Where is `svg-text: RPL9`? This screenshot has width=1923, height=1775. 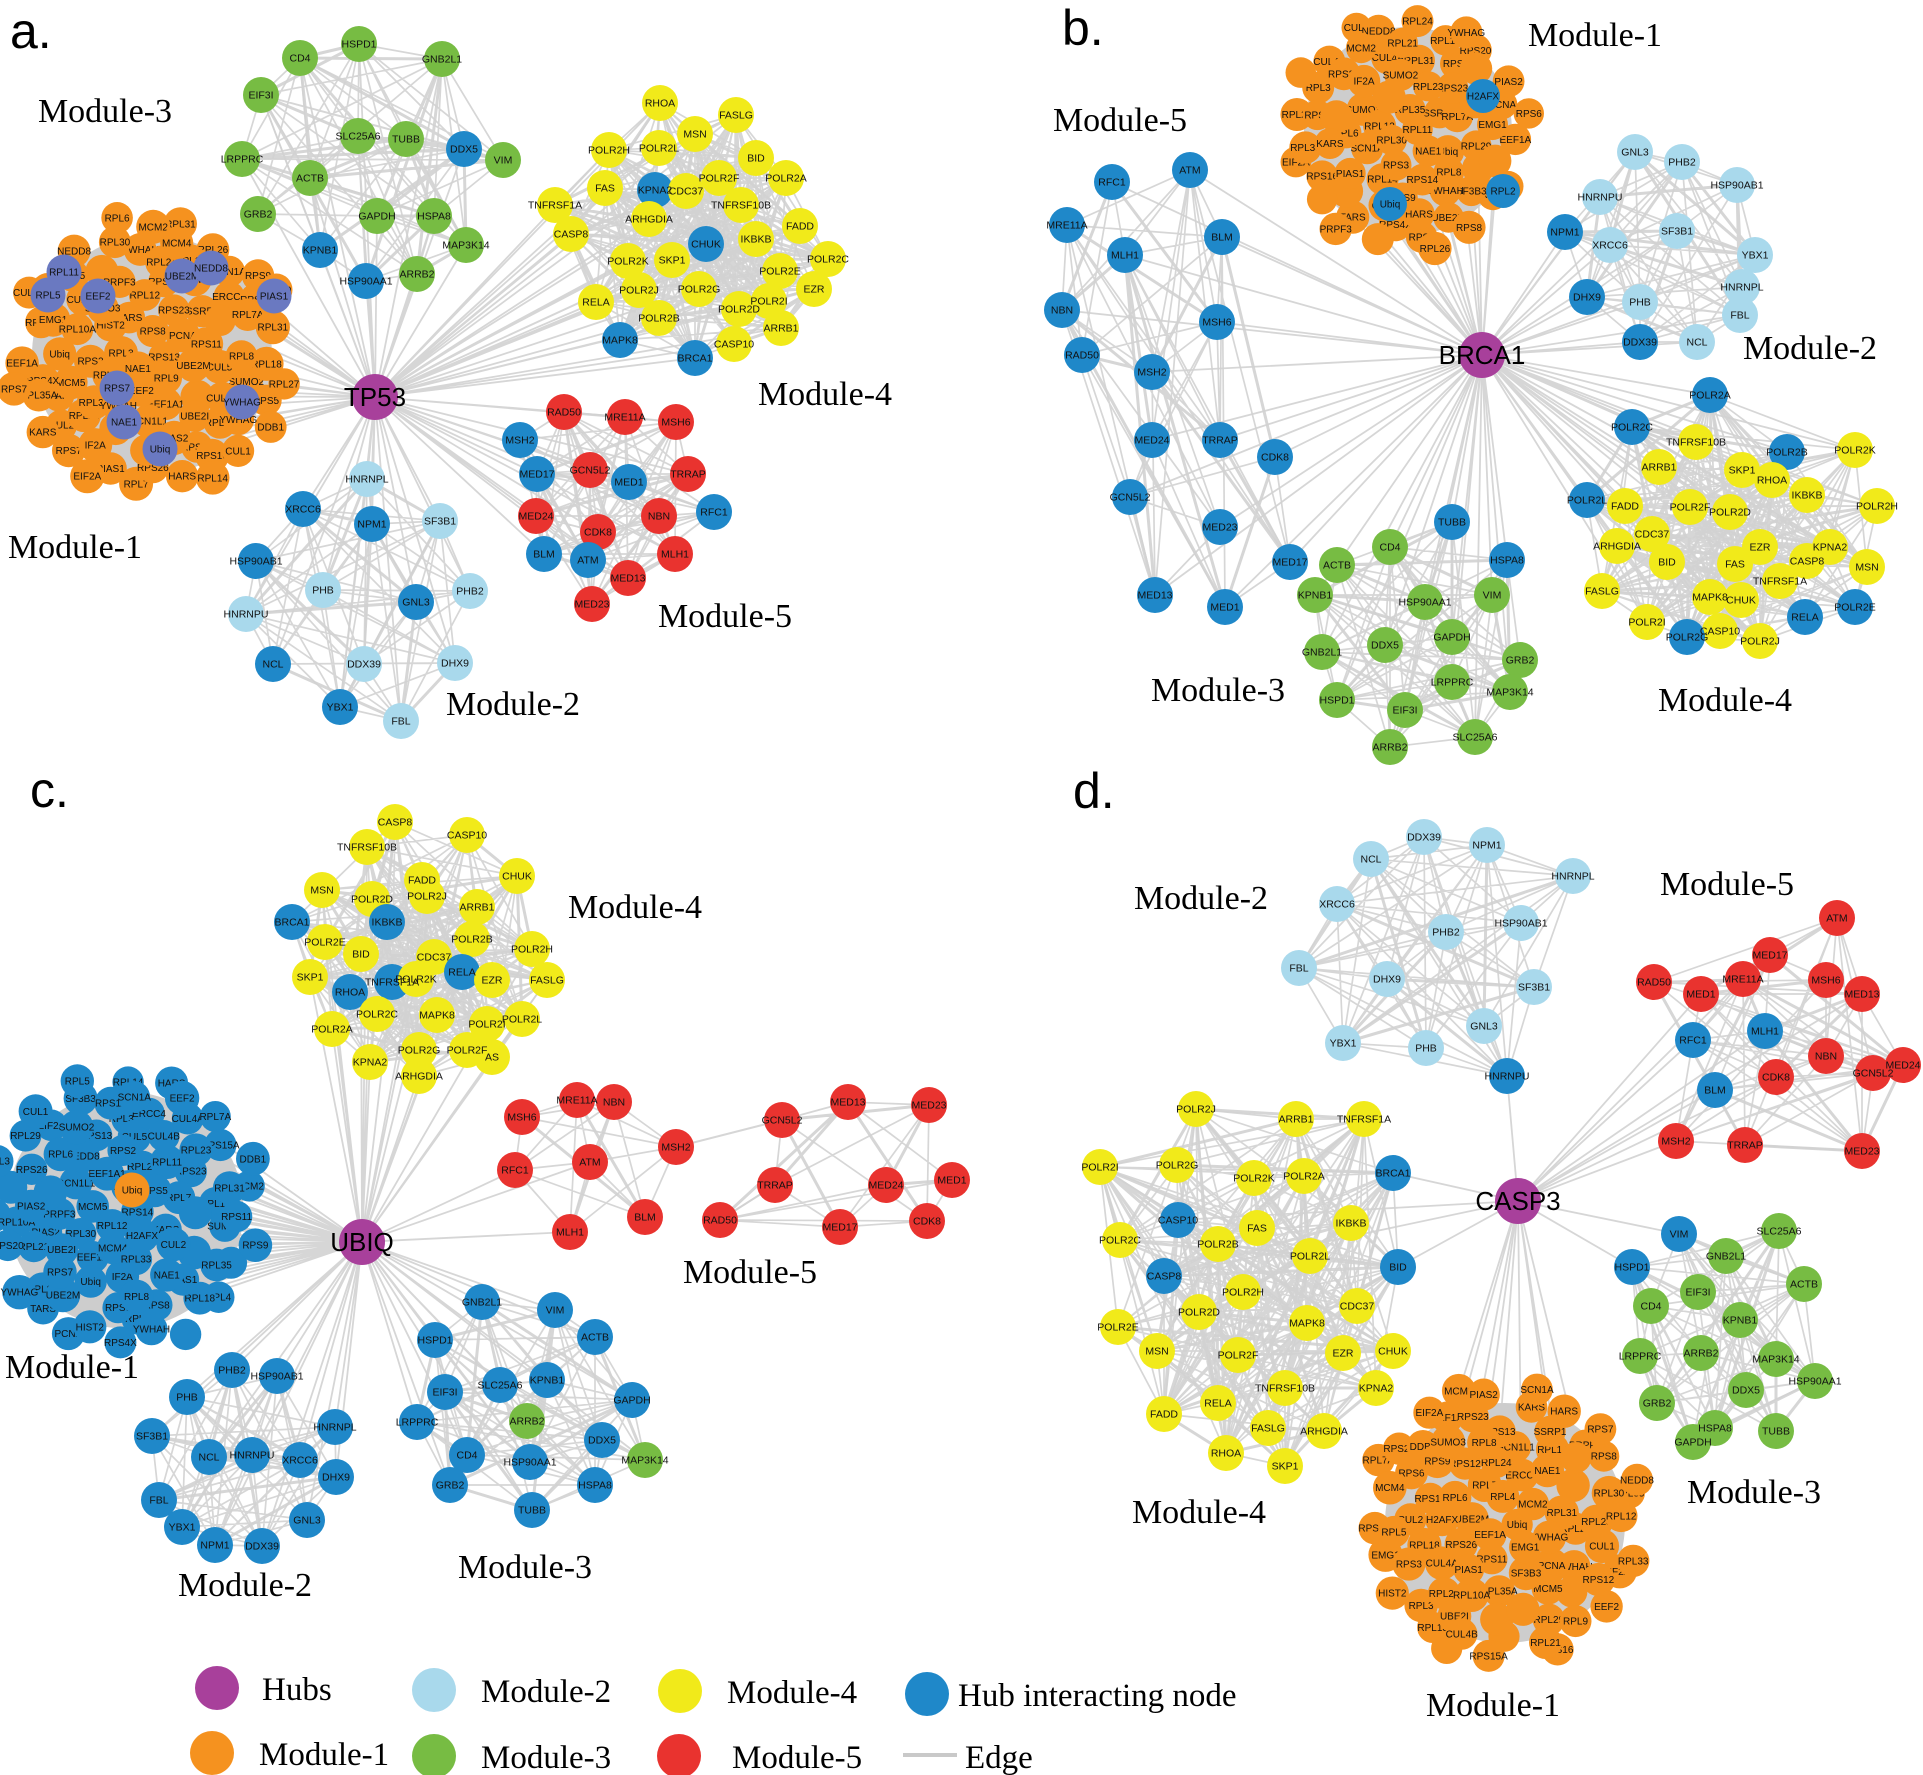 svg-text: RPL9 is located at coordinates (166, 378).